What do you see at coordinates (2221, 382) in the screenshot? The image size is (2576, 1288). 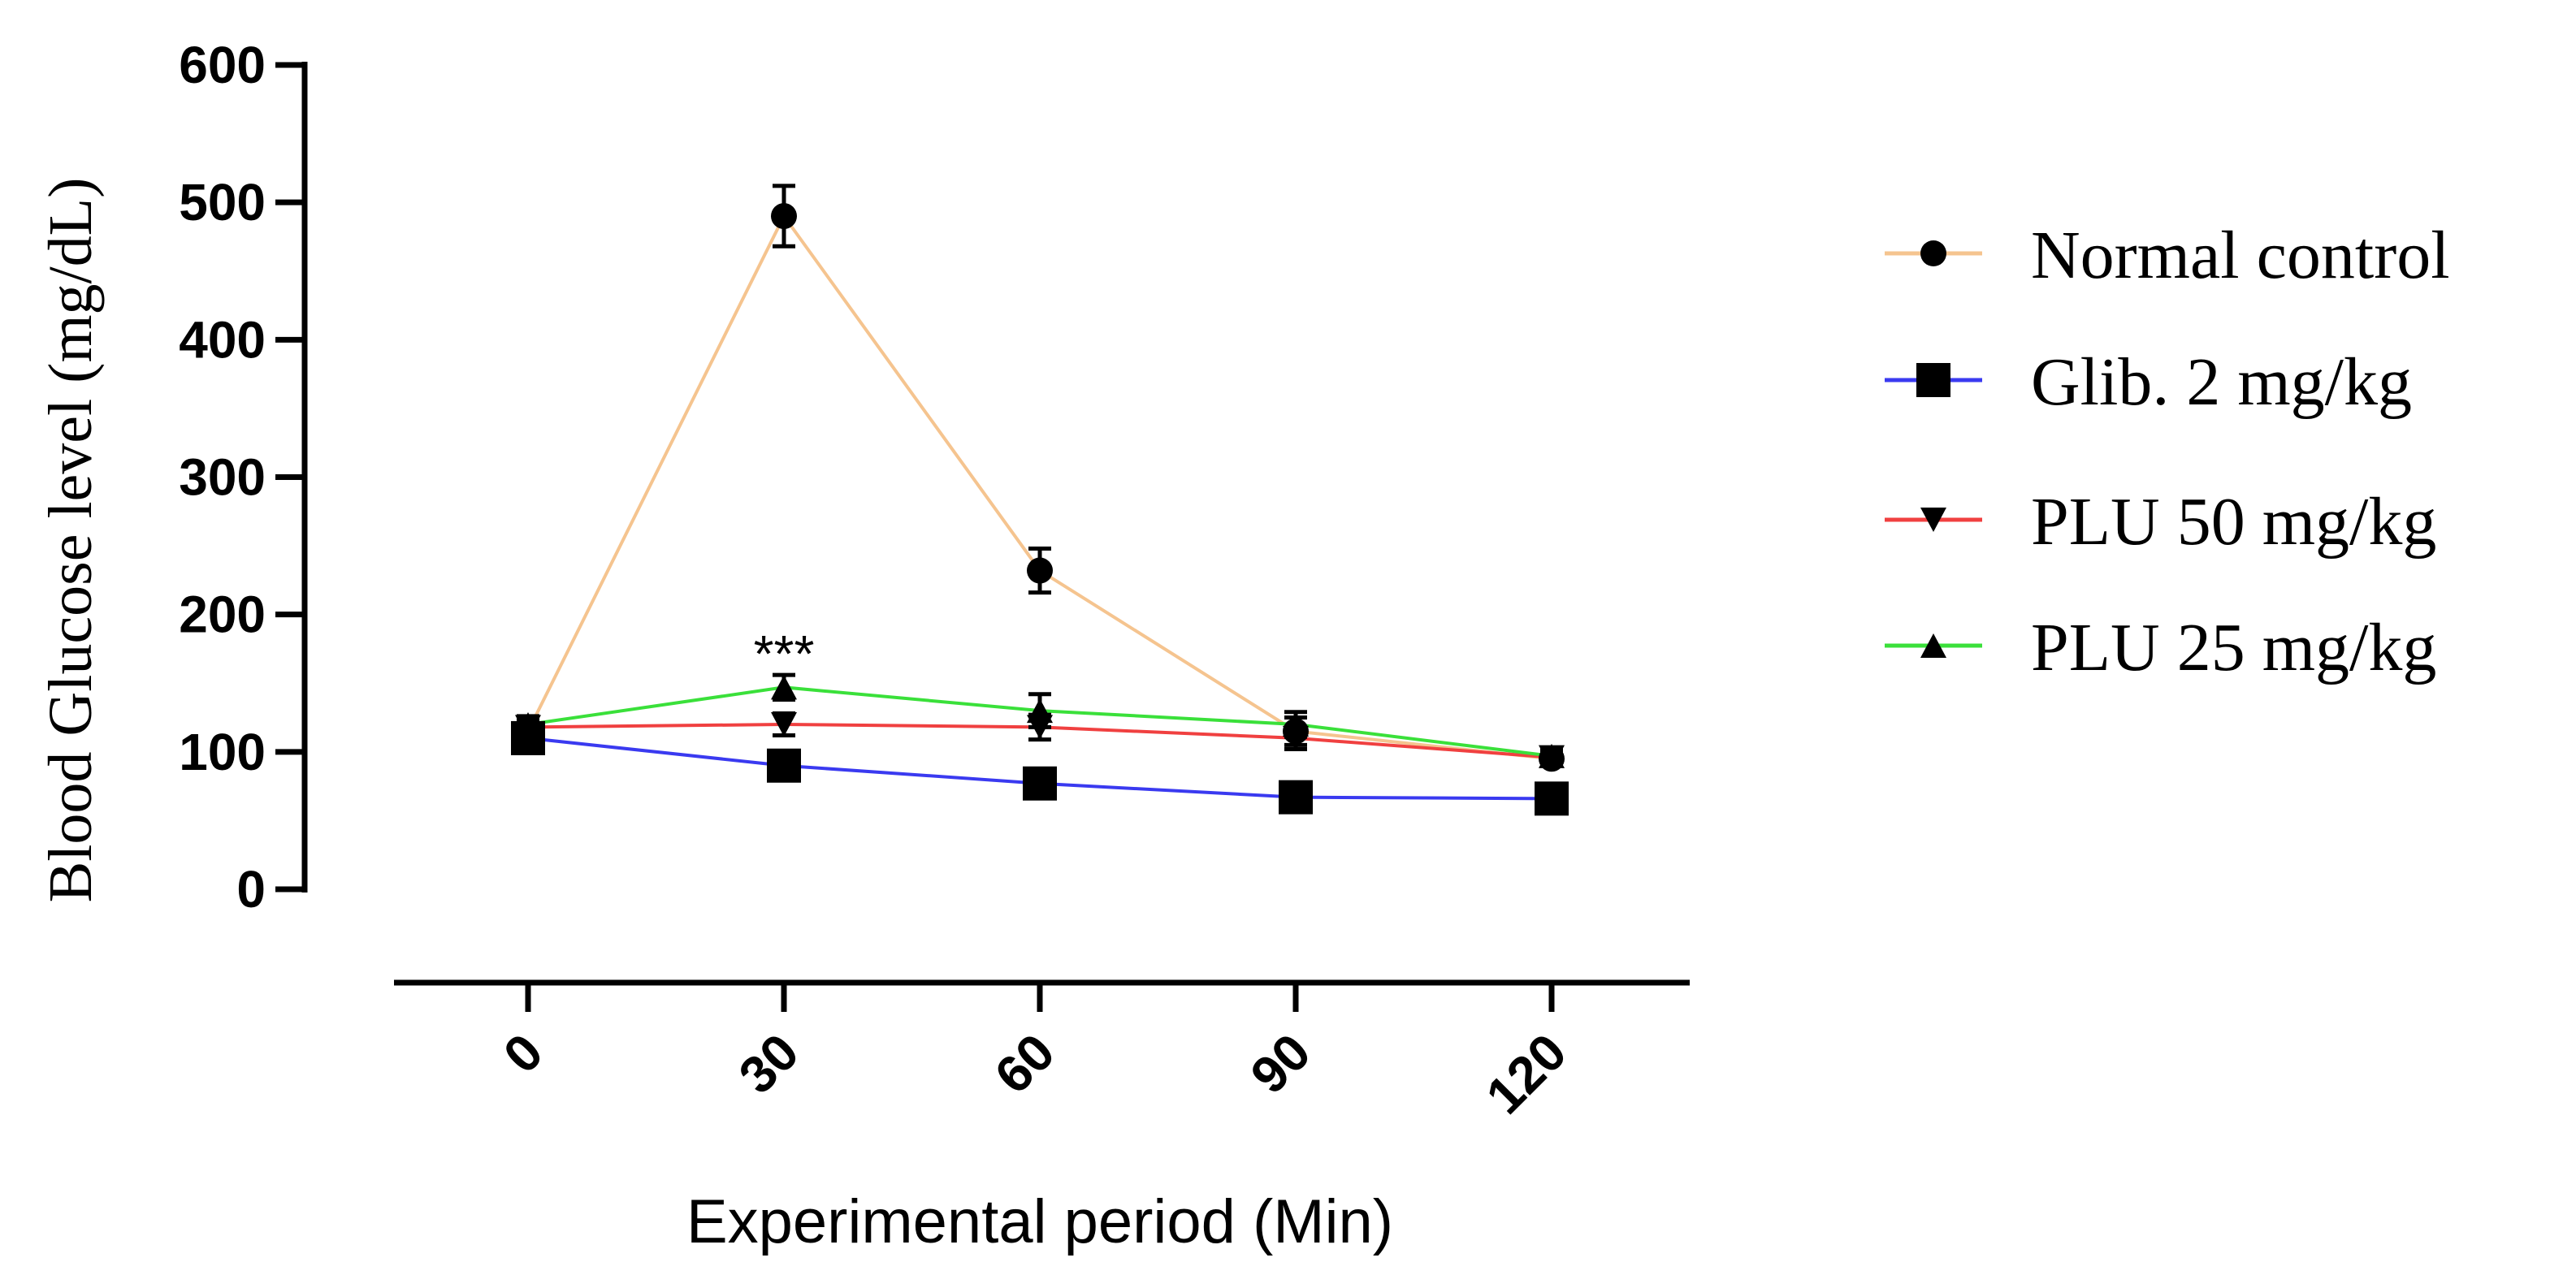 I see `legend-label: Glib. 2 mg/kg` at bounding box center [2221, 382].